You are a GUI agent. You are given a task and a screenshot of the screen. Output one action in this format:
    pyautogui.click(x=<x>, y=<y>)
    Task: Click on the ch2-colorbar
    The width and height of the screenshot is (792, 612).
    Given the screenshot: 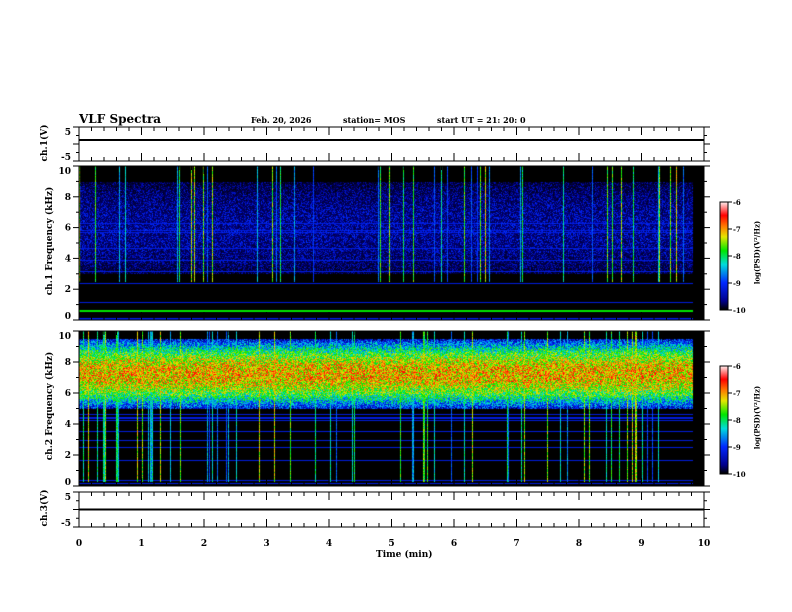 What is the action you would take?
    pyautogui.click(x=724, y=420)
    